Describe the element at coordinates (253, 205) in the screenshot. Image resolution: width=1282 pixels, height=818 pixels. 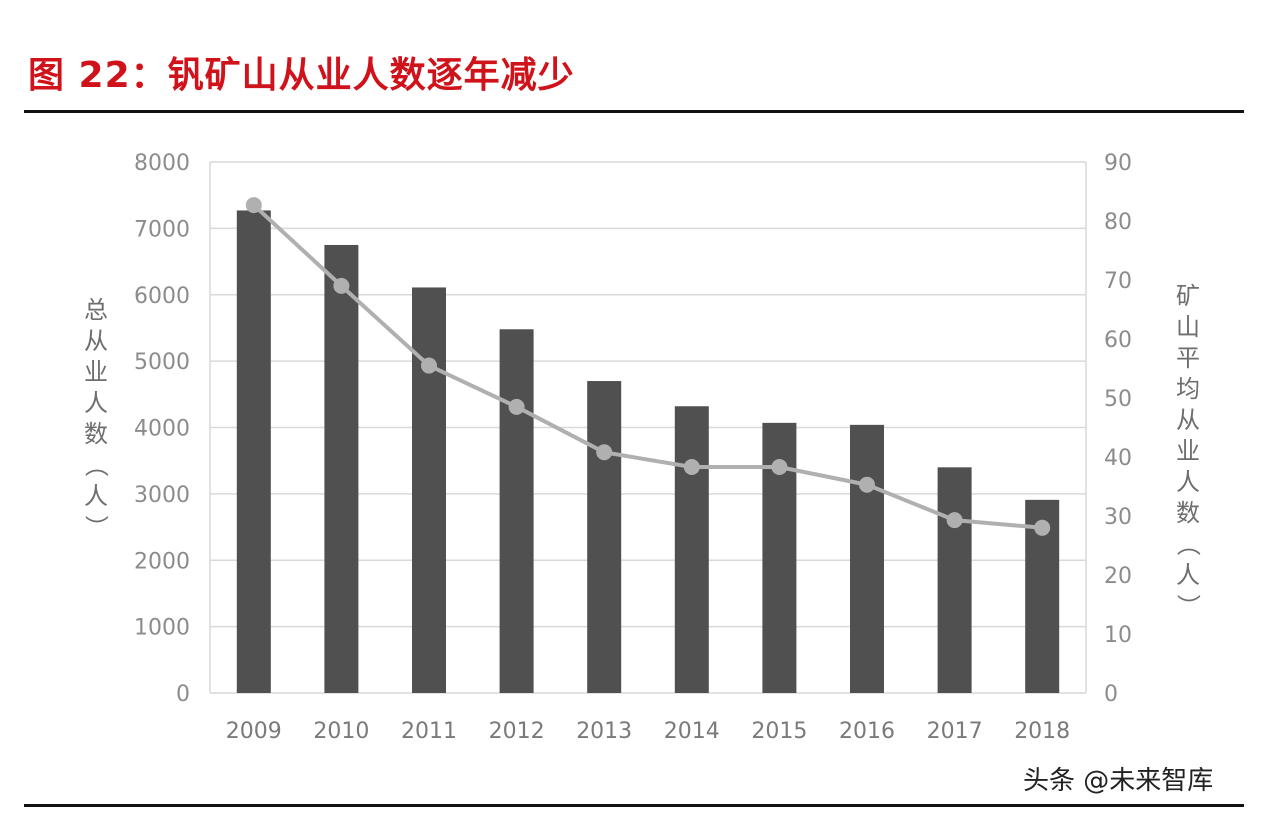
I see `line-point-2009` at that location.